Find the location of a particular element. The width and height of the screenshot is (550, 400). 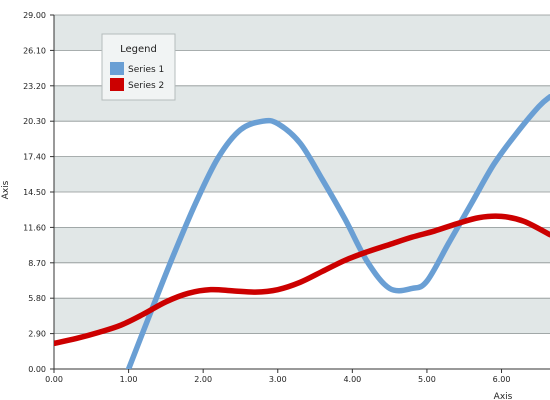

y-tick-label: 14.50 is located at coordinates (34, 192).